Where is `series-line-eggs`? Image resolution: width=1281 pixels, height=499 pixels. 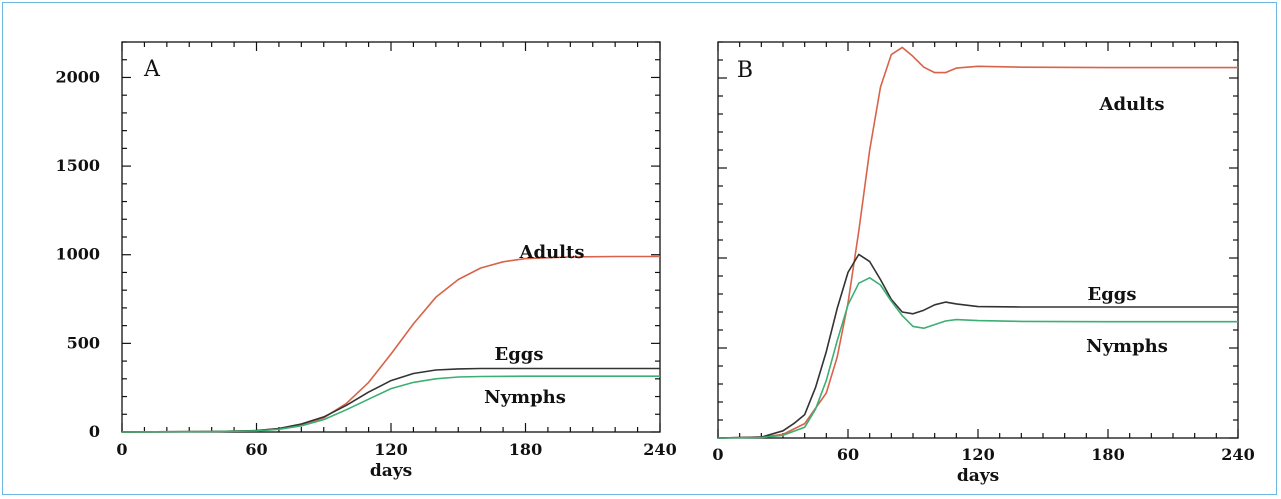 series-line-eggs is located at coordinates (390, 400).